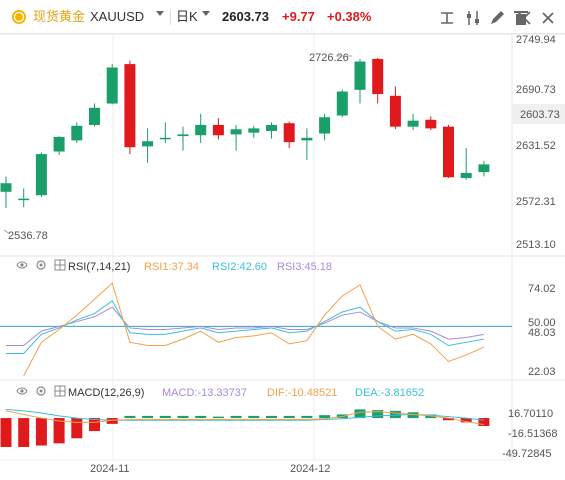 This screenshot has width=565, height=480. I want to click on rsi-title: RSI(7,14,21), so click(99, 267).